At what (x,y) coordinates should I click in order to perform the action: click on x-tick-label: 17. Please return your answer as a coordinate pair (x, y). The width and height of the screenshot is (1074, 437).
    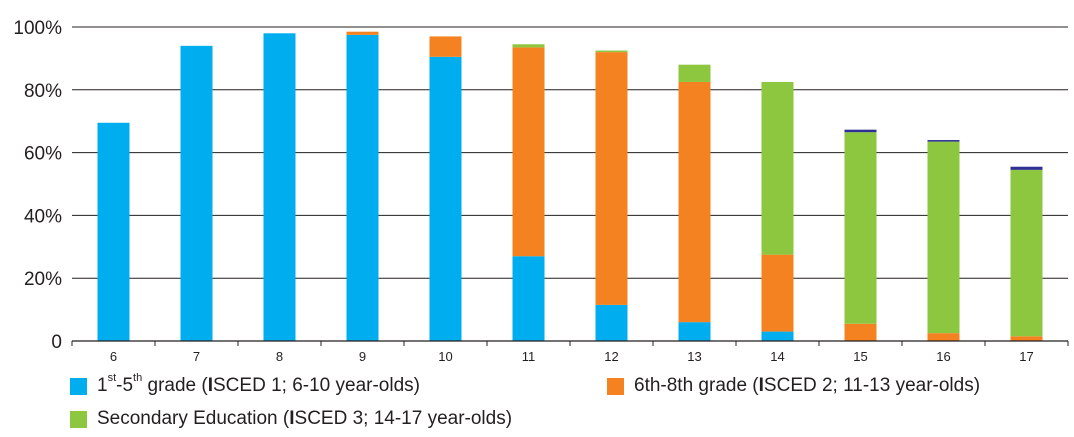
    Looking at the image, I should click on (1026, 356).